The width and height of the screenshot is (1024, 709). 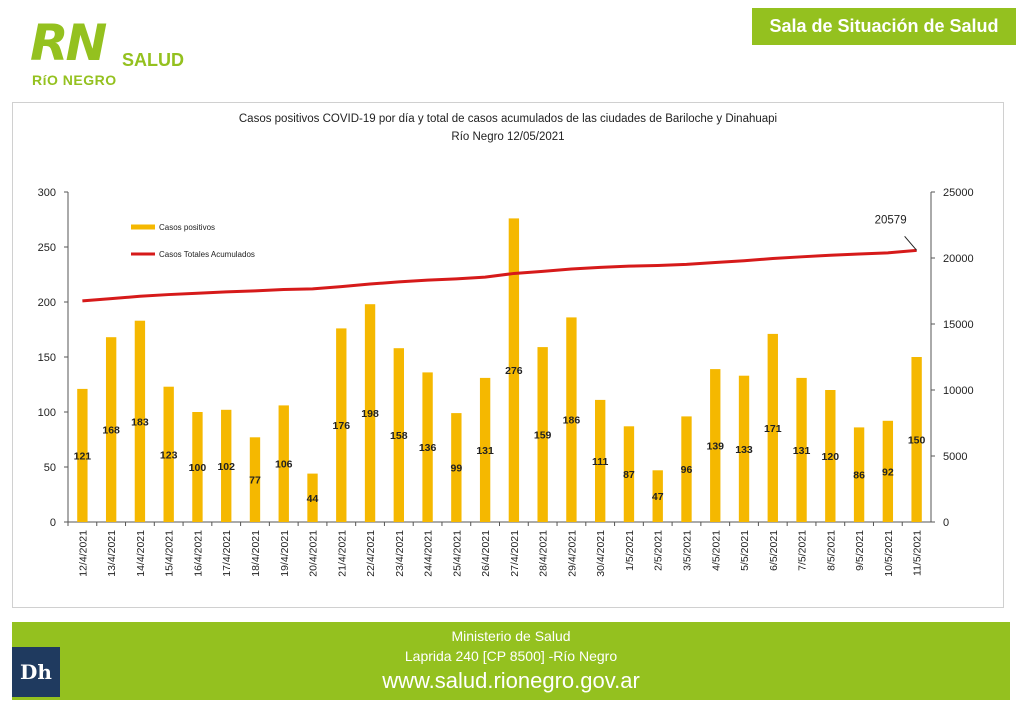 I want to click on bar-data-label: 106, so click(x=284, y=465).